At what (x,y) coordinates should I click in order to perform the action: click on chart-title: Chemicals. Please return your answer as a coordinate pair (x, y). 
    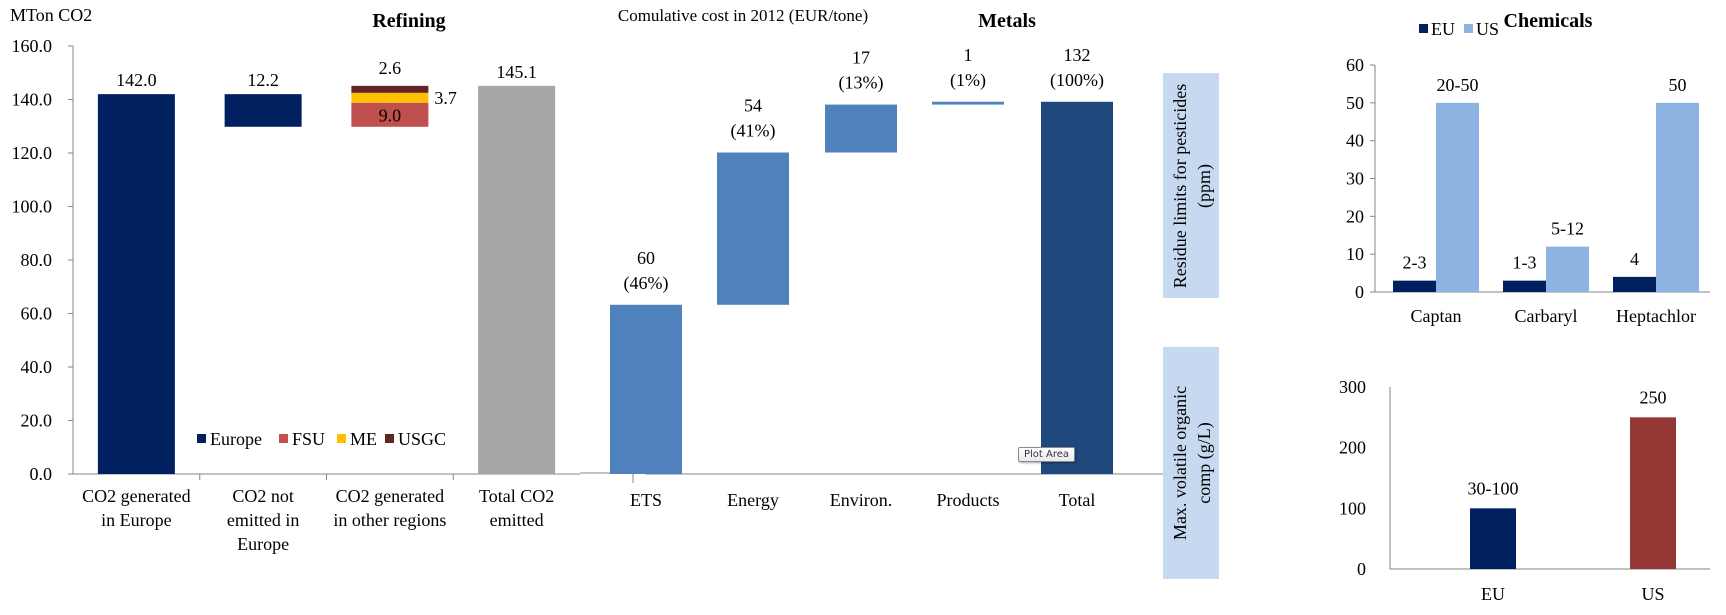
    Looking at the image, I should click on (1548, 21).